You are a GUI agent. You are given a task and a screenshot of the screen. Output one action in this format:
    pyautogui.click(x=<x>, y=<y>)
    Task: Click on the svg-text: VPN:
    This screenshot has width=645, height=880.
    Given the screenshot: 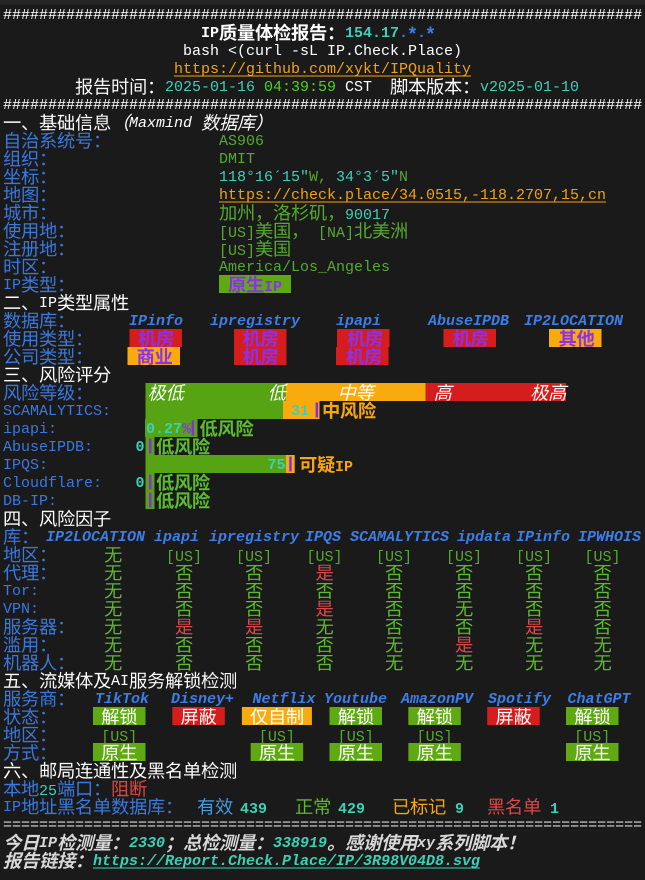 What is the action you would take?
    pyautogui.click(x=21, y=609)
    